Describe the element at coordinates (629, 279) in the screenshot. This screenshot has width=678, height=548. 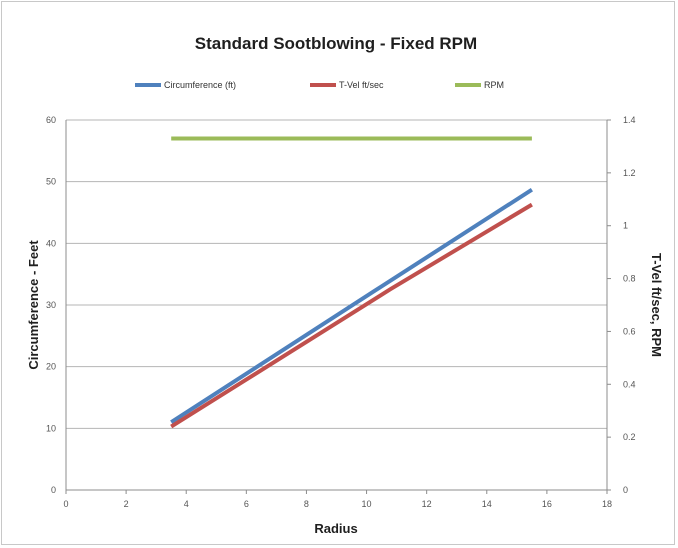
I see `y2-tick-label: 0.8` at that location.